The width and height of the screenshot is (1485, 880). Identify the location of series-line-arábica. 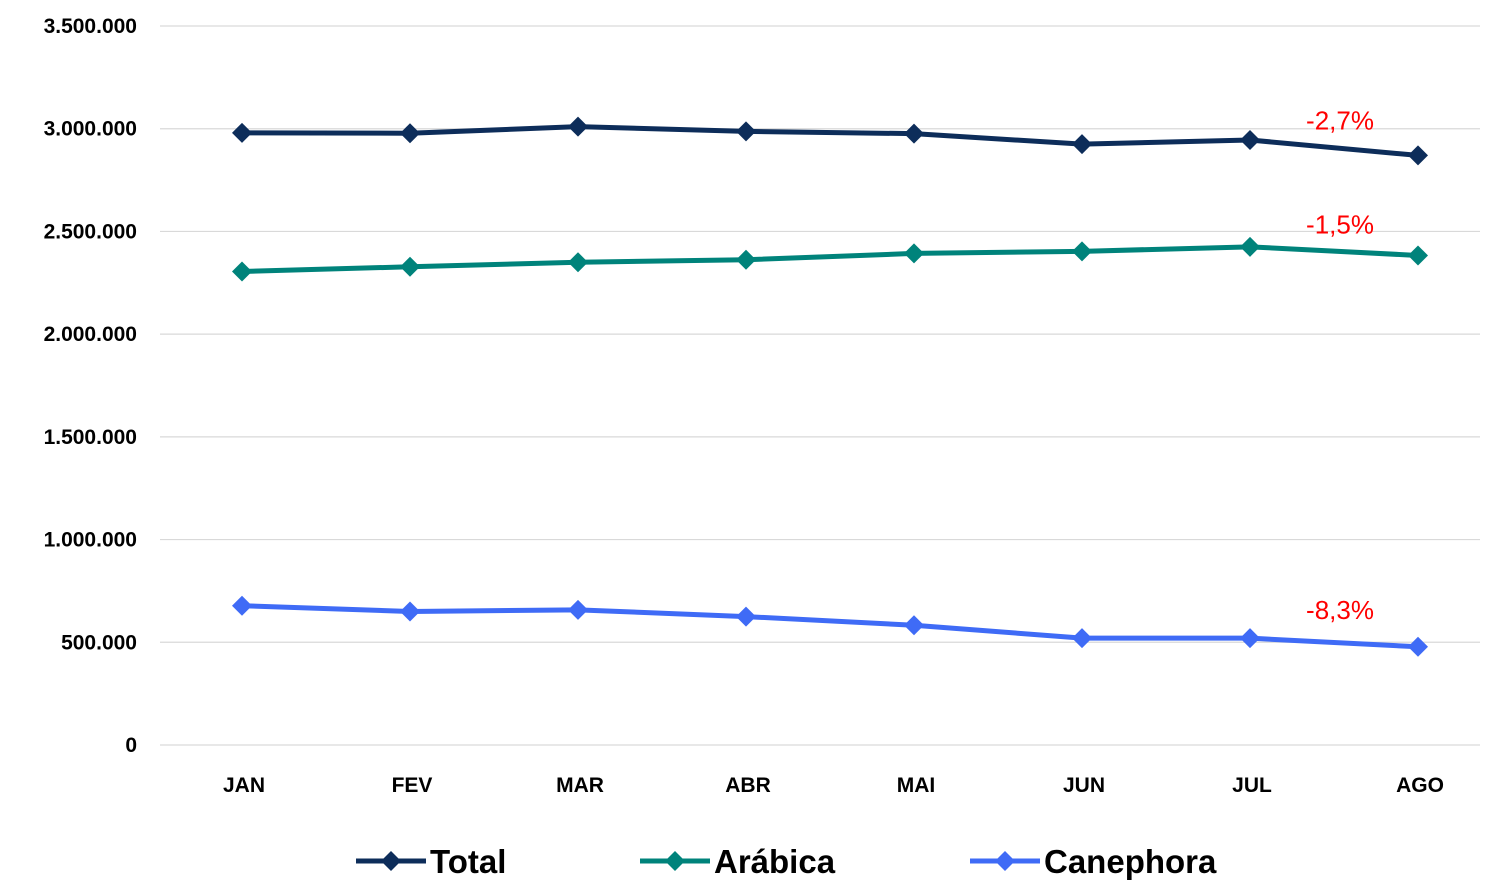
(830, 259).